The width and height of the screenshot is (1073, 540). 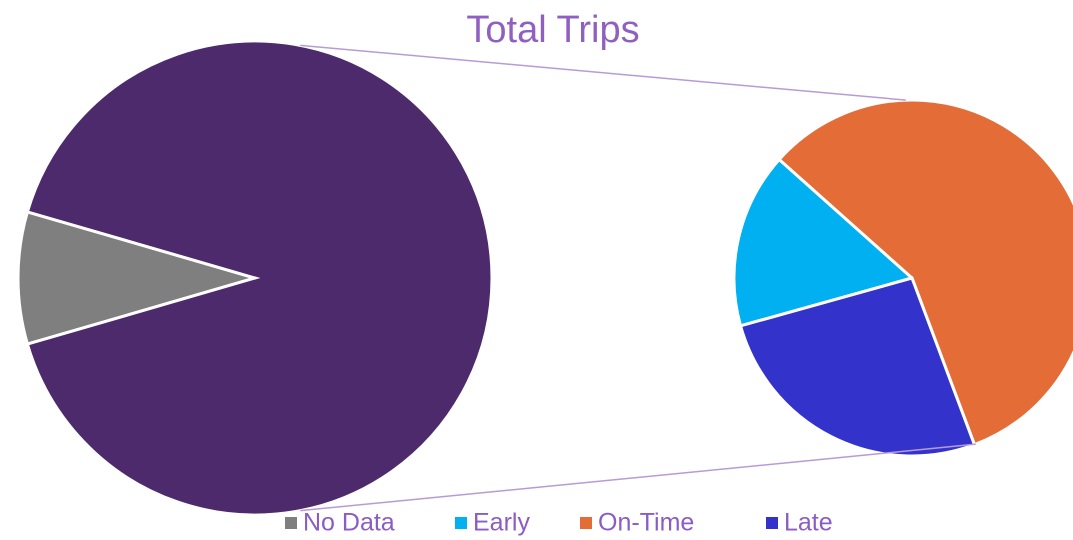 What do you see at coordinates (349, 523) in the screenshot?
I see `legend-label: No Data` at bounding box center [349, 523].